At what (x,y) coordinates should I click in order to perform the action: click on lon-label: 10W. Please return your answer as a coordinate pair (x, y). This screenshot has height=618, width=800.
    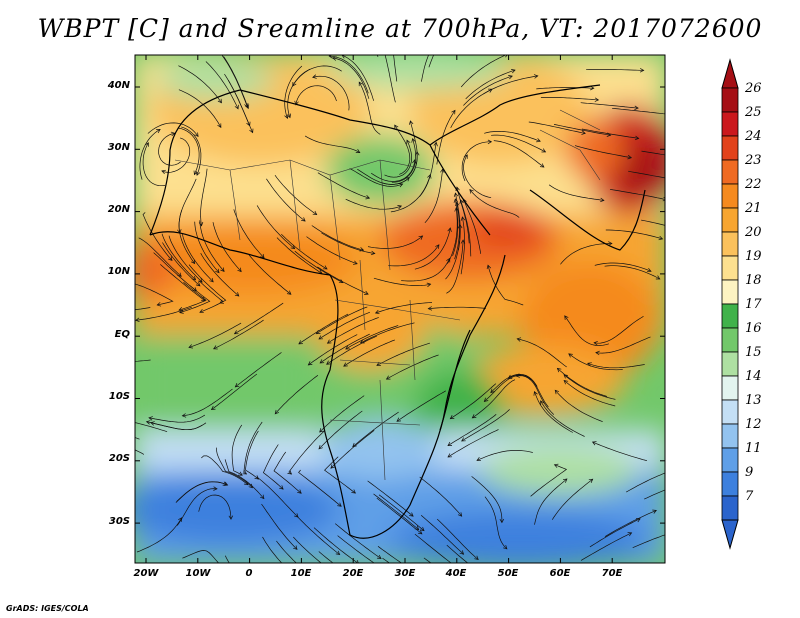
    Looking at the image, I should click on (198, 573).